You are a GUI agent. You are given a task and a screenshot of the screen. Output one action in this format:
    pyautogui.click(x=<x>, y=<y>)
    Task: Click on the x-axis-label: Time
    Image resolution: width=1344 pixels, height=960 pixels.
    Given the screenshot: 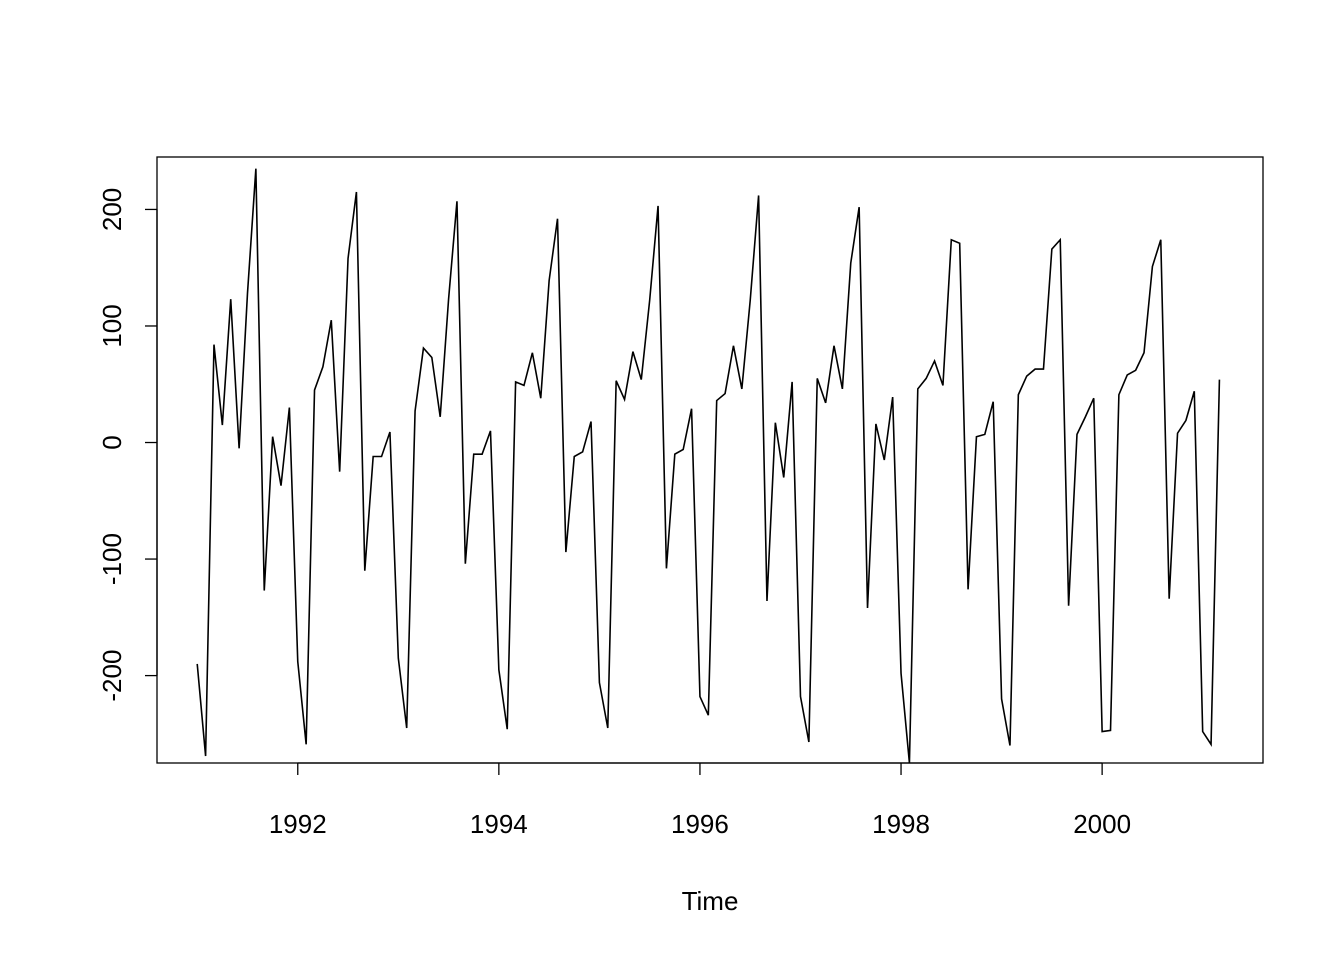 What is the action you would take?
    pyautogui.click(x=710, y=901)
    